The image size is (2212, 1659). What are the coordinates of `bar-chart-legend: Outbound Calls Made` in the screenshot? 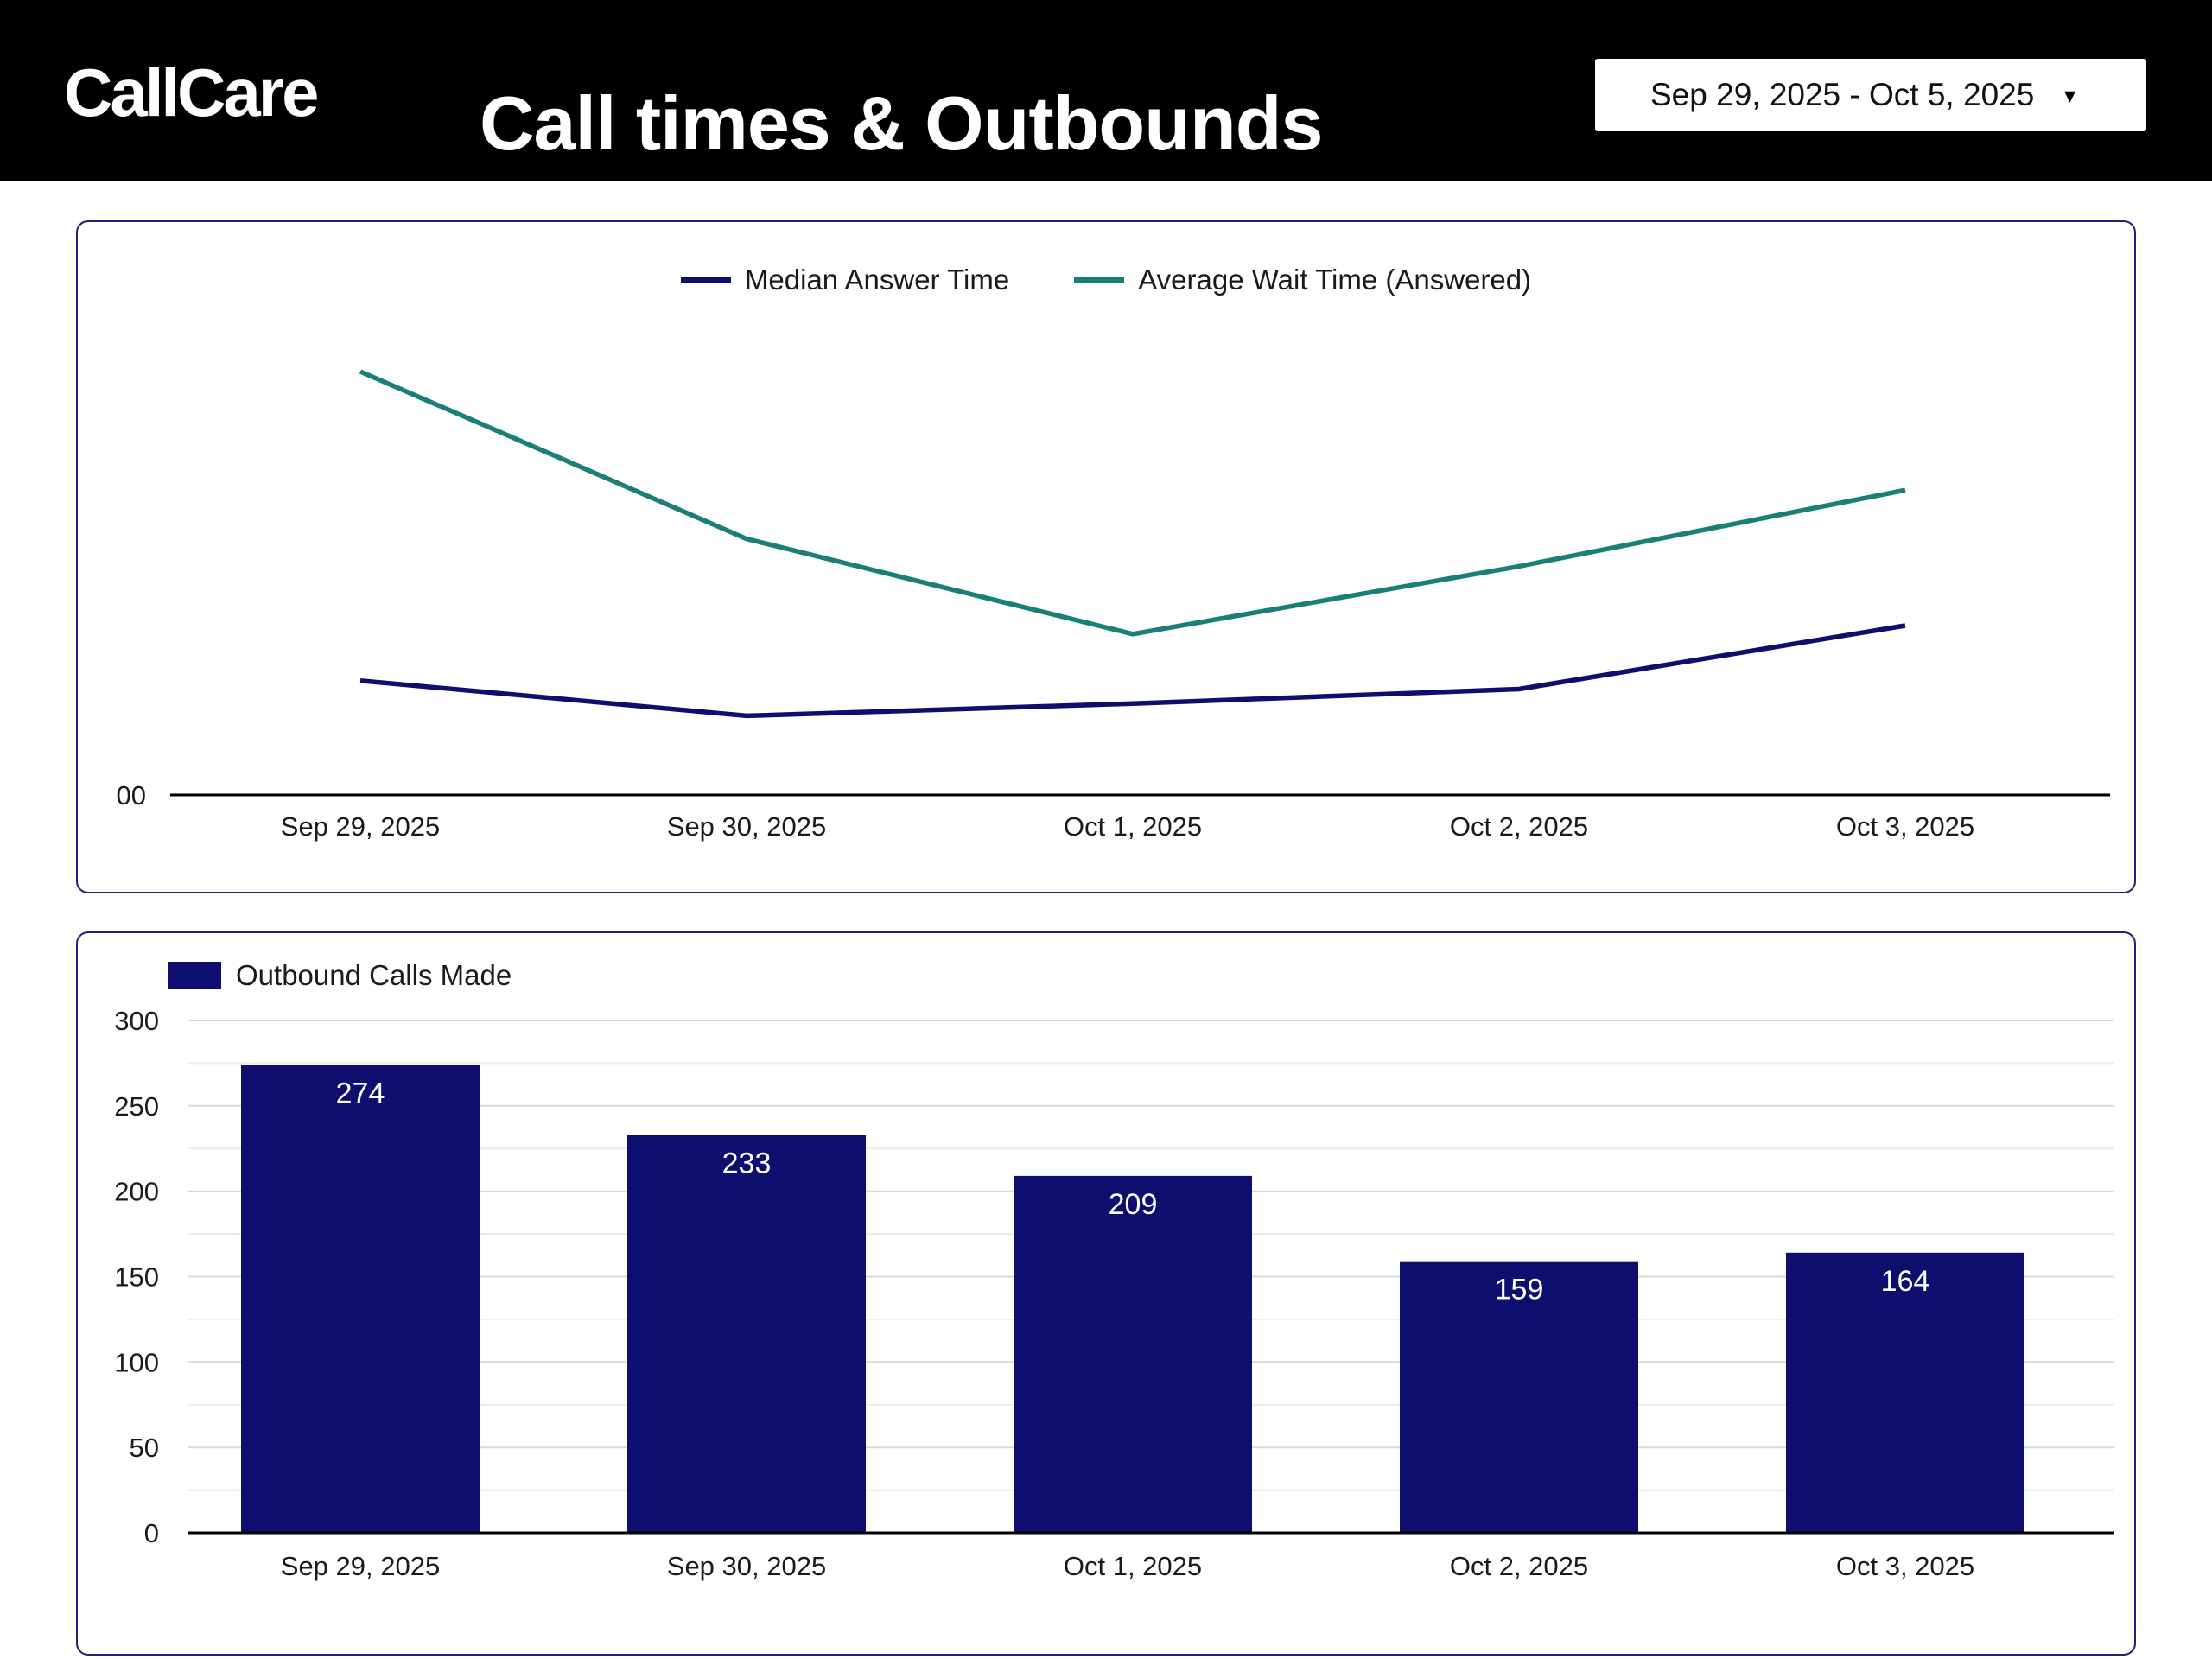 It's located at (340, 975).